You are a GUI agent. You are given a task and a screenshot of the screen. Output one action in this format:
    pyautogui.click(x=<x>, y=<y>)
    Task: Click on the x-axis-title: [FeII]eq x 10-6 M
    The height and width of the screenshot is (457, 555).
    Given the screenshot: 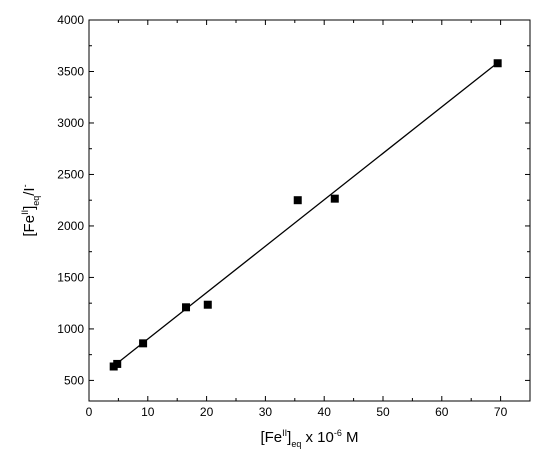 What is the action you would take?
    pyautogui.click(x=309, y=438)
    